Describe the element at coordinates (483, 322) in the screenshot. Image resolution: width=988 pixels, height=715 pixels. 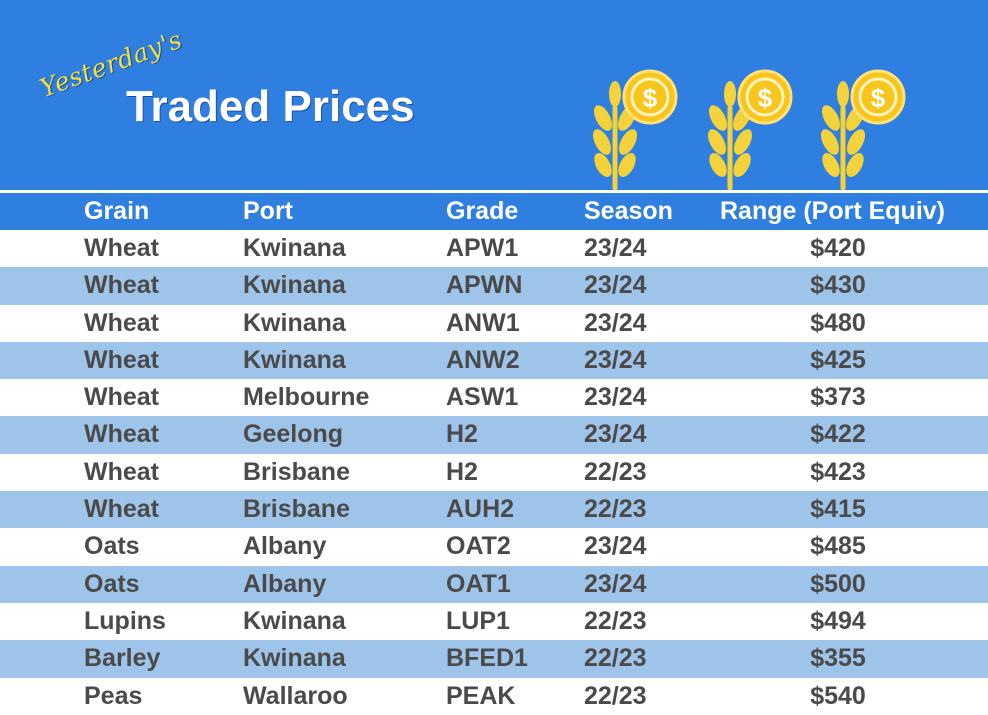
I see `grade-cell: ANW1` at that location.